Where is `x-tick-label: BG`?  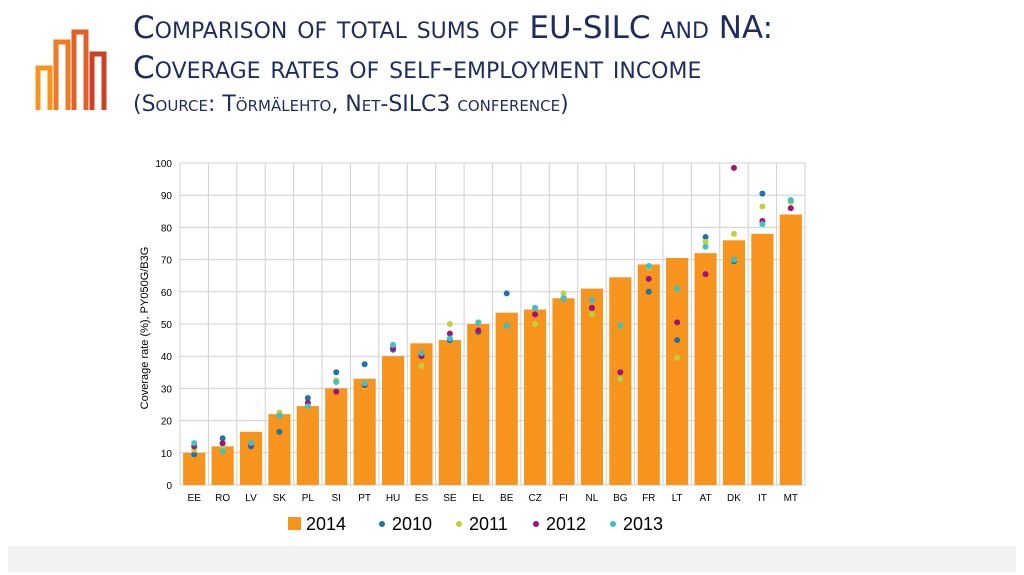
x-tick-label: BG is located at coordinates (620, 498).